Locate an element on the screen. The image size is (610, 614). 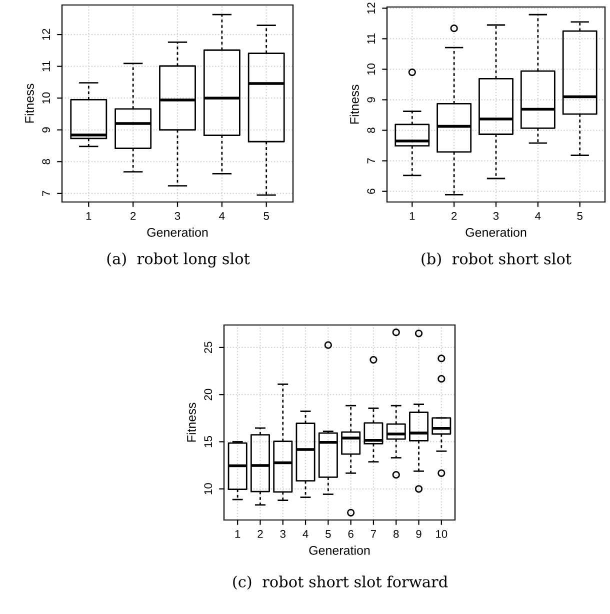
y-tick-label: 20 is located at coordinates (208, 394).